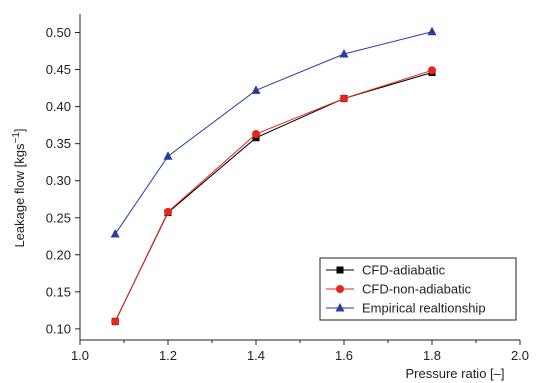 This screenshot has height=383, width=538. I want to click on y-axis-label-main: Leakage flow [kgs, so click(19, 195).